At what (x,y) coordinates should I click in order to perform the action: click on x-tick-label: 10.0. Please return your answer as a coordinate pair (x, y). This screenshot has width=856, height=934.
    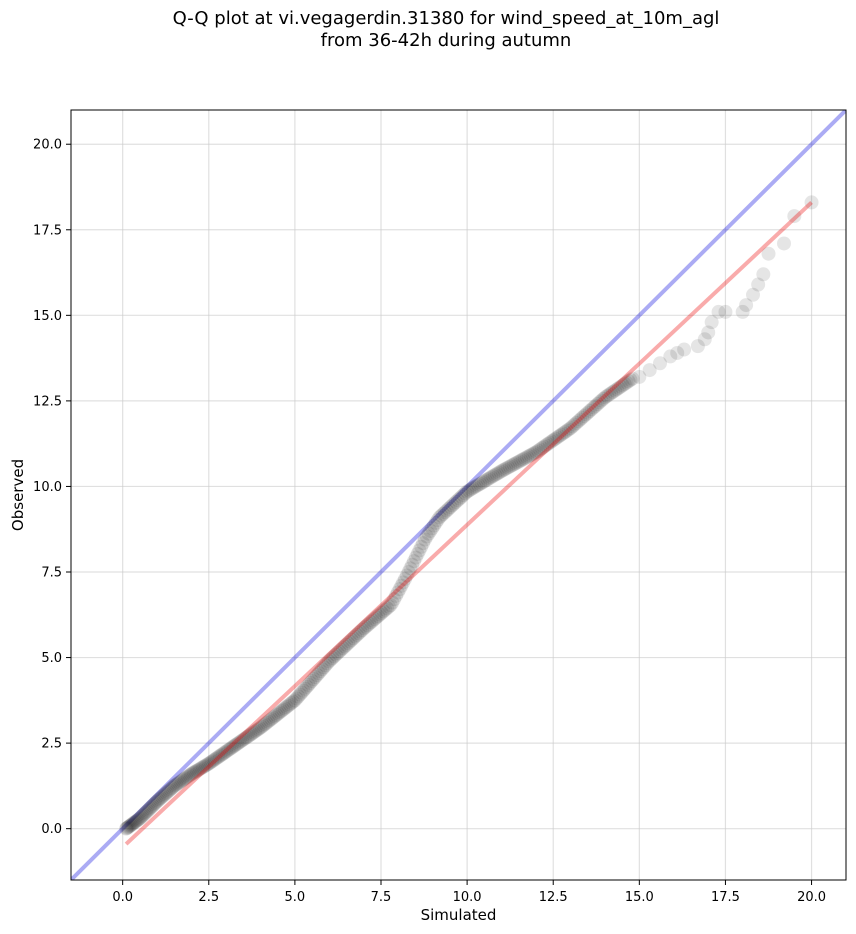
    Looking at the image, I should click on (467, 897).